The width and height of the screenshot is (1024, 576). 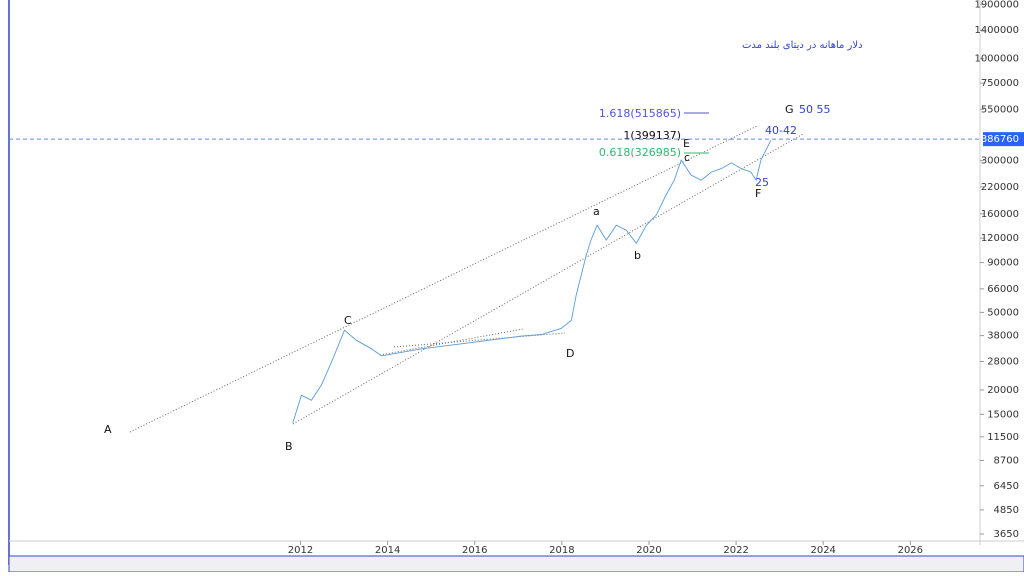 What do you see at coordinates (640, 113) in the screenshot?
I see `fib-label: 1.618(515865)` at bounding box center [640, 113].